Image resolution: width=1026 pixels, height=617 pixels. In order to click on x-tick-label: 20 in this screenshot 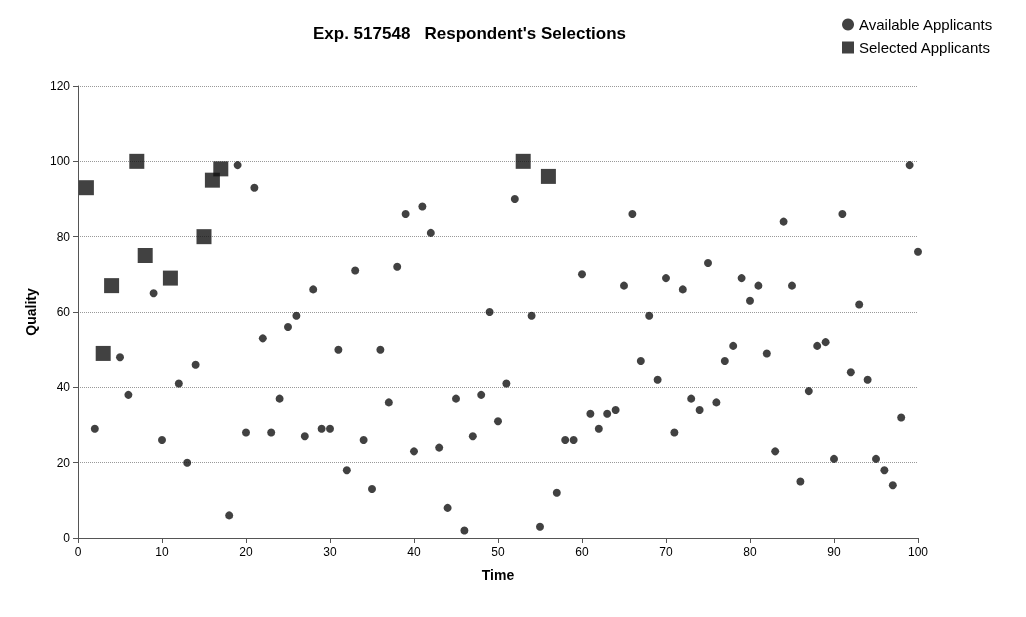, I will do `click(246, 552)`.